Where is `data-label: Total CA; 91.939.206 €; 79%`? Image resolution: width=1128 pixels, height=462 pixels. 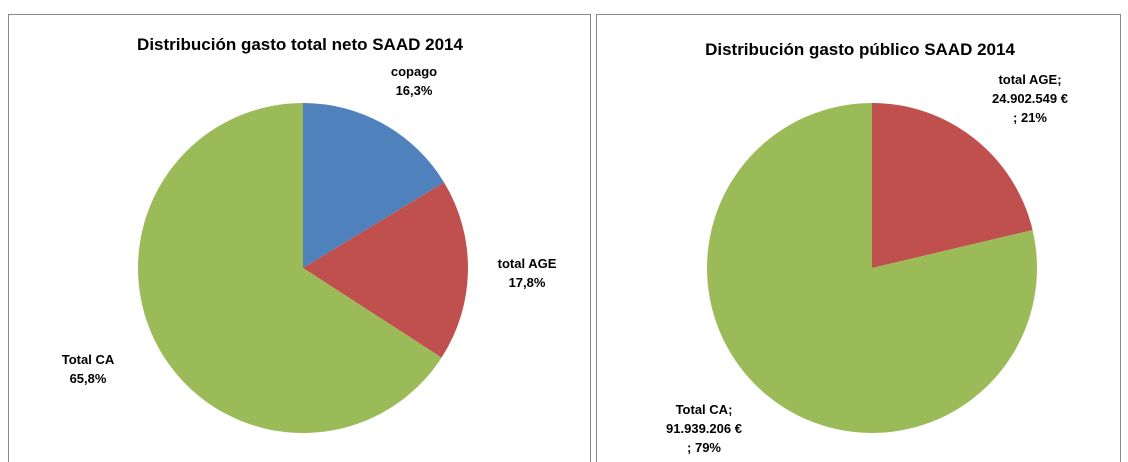 data-label: Total CA; 91.939.206 €; 79% is located at coordinates (704, 428).